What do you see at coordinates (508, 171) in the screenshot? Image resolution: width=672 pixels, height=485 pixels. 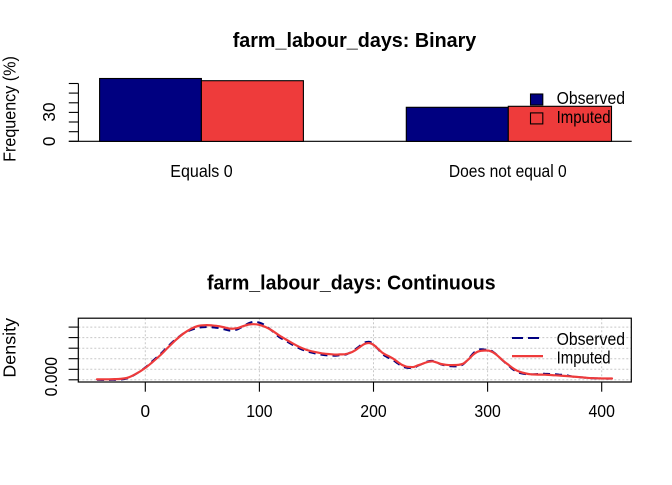 I see `svg-text: Does not equal 0` at bounding box center [508, 171].